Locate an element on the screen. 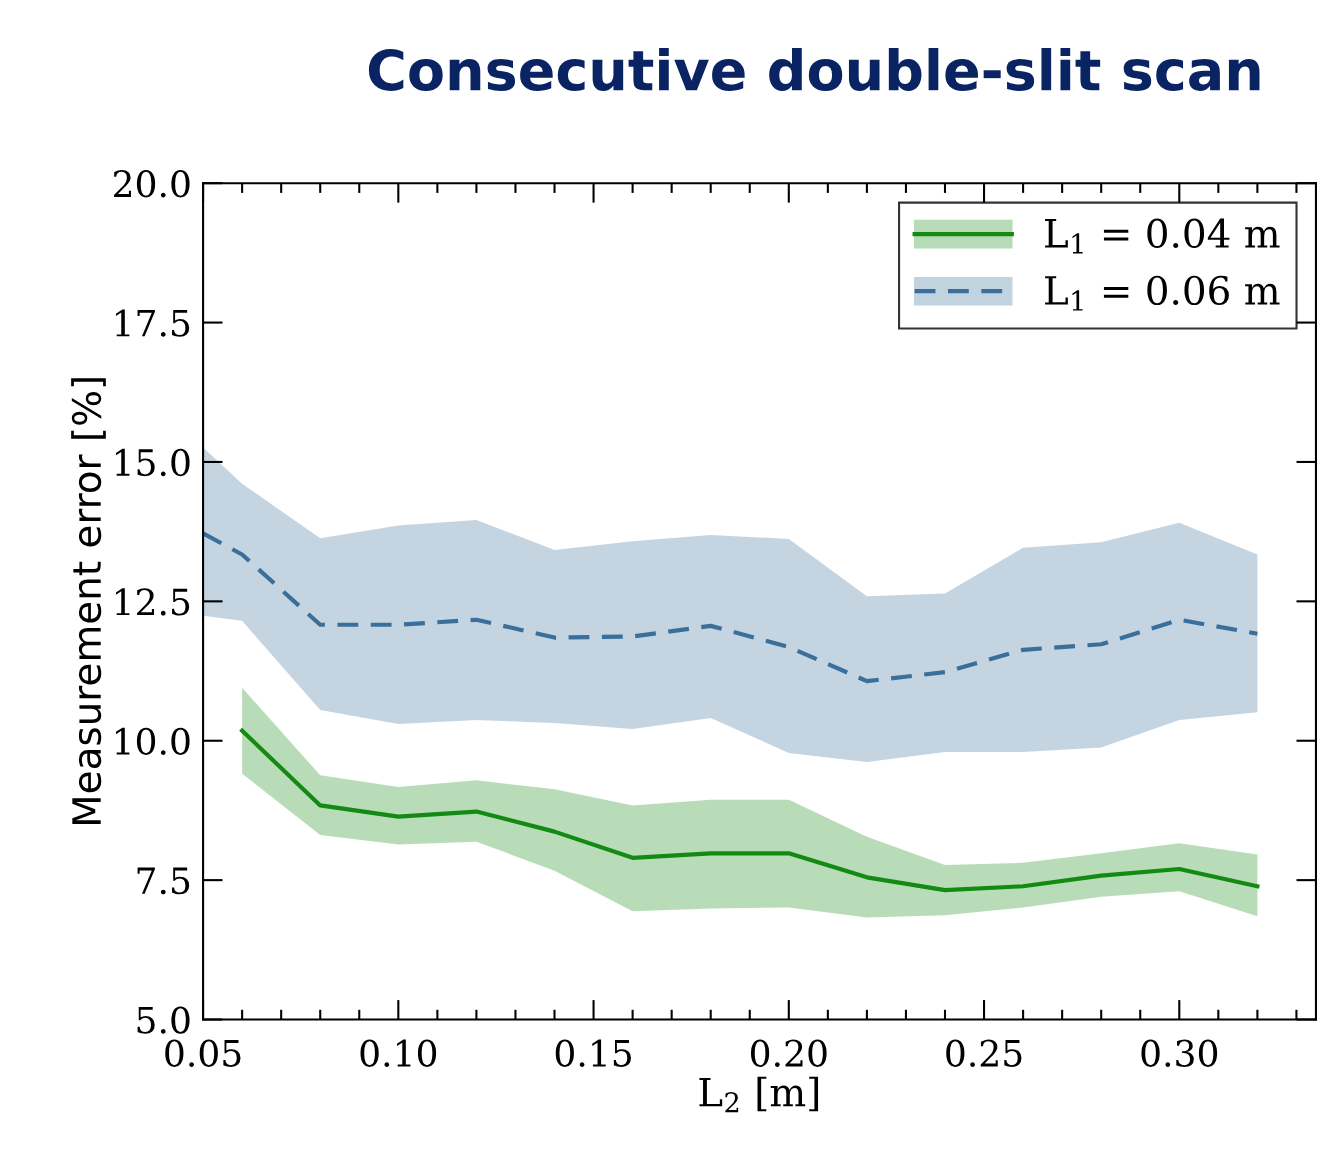  legend-label: L$_{1}$ = 0.06 m is located at coordinates (1162, 293).